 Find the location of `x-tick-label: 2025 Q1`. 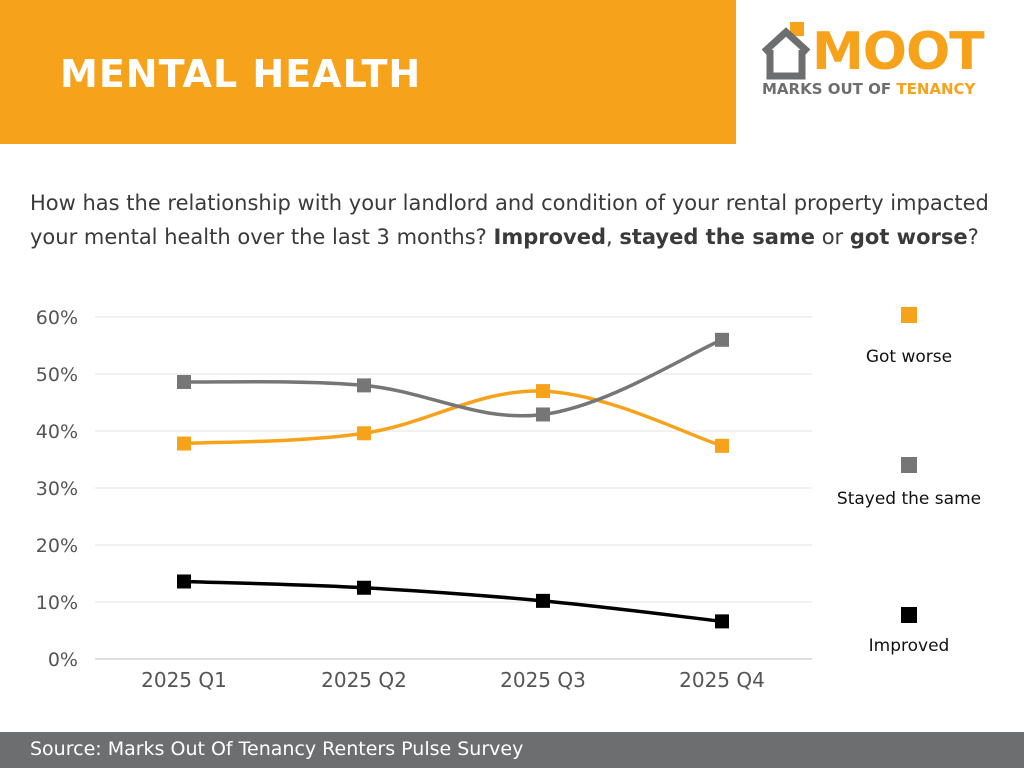

x-tick-label: 2025 Q1 is located at coordinates (184, 680).